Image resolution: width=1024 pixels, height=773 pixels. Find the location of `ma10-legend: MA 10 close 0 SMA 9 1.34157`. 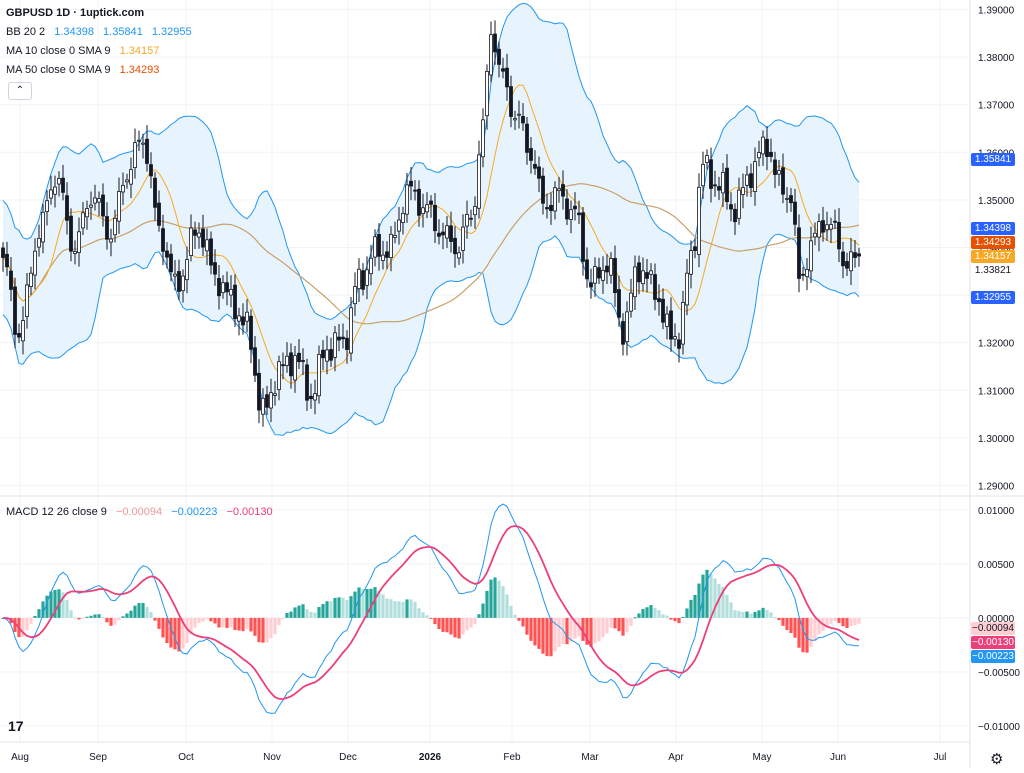

ma10-legend: MA 10 close 0 SMA 9 1.34157 is located at coordinates (85, 51).